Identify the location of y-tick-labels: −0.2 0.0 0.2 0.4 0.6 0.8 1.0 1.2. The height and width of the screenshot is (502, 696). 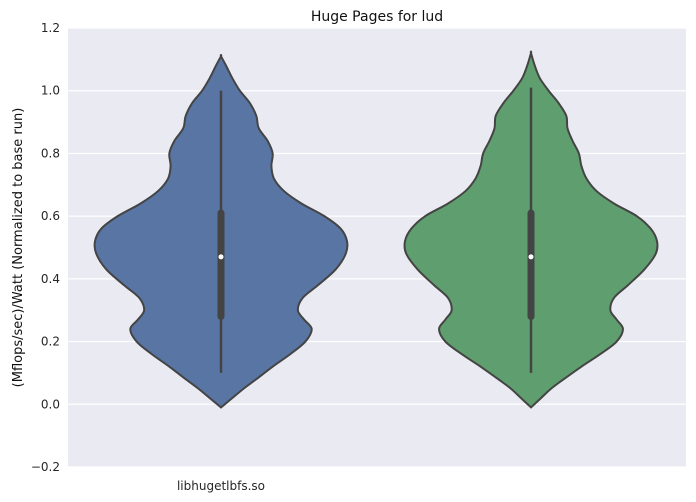
(45, 247).